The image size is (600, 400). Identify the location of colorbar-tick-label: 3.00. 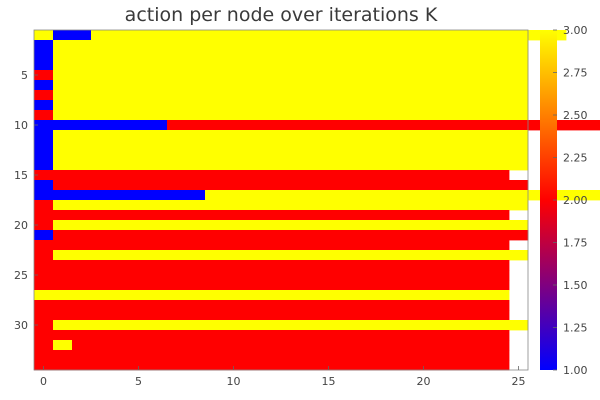
(575, 30).